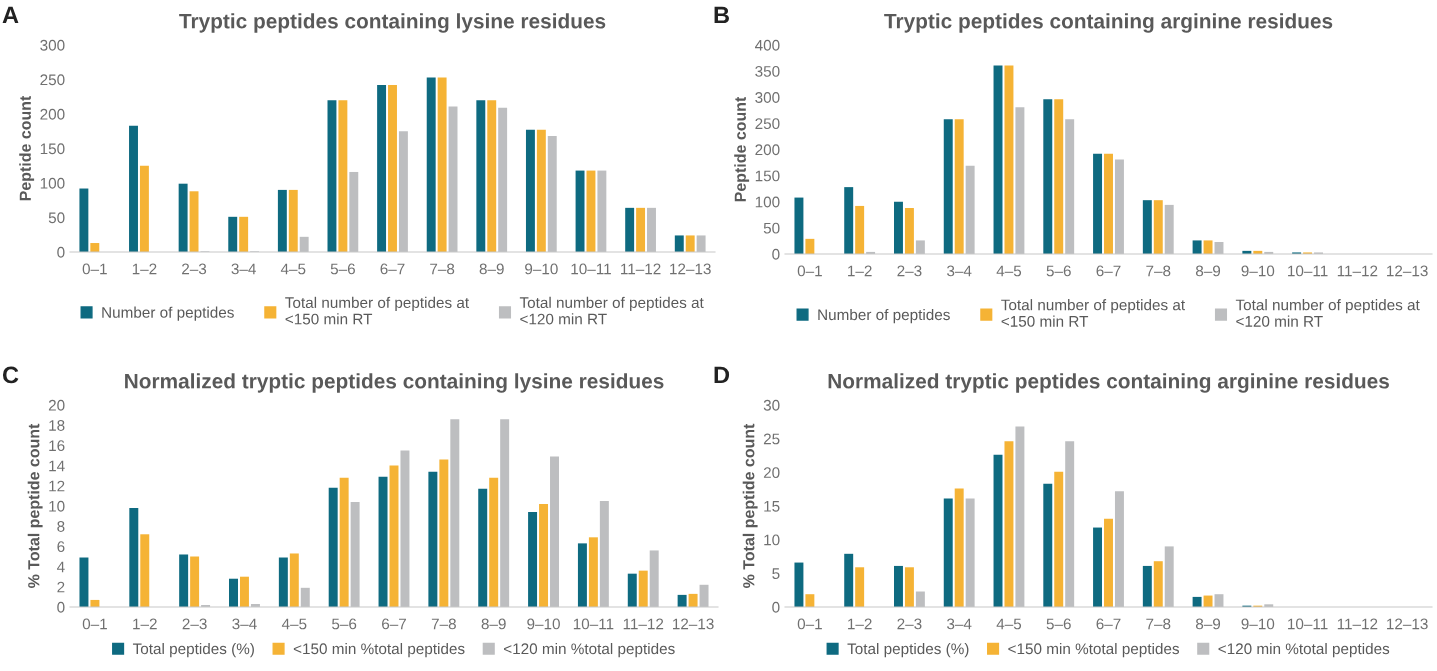  Describe the element at coordinates (61, 526) in the screenshot. I see `y-tick-label: 8` at that location.